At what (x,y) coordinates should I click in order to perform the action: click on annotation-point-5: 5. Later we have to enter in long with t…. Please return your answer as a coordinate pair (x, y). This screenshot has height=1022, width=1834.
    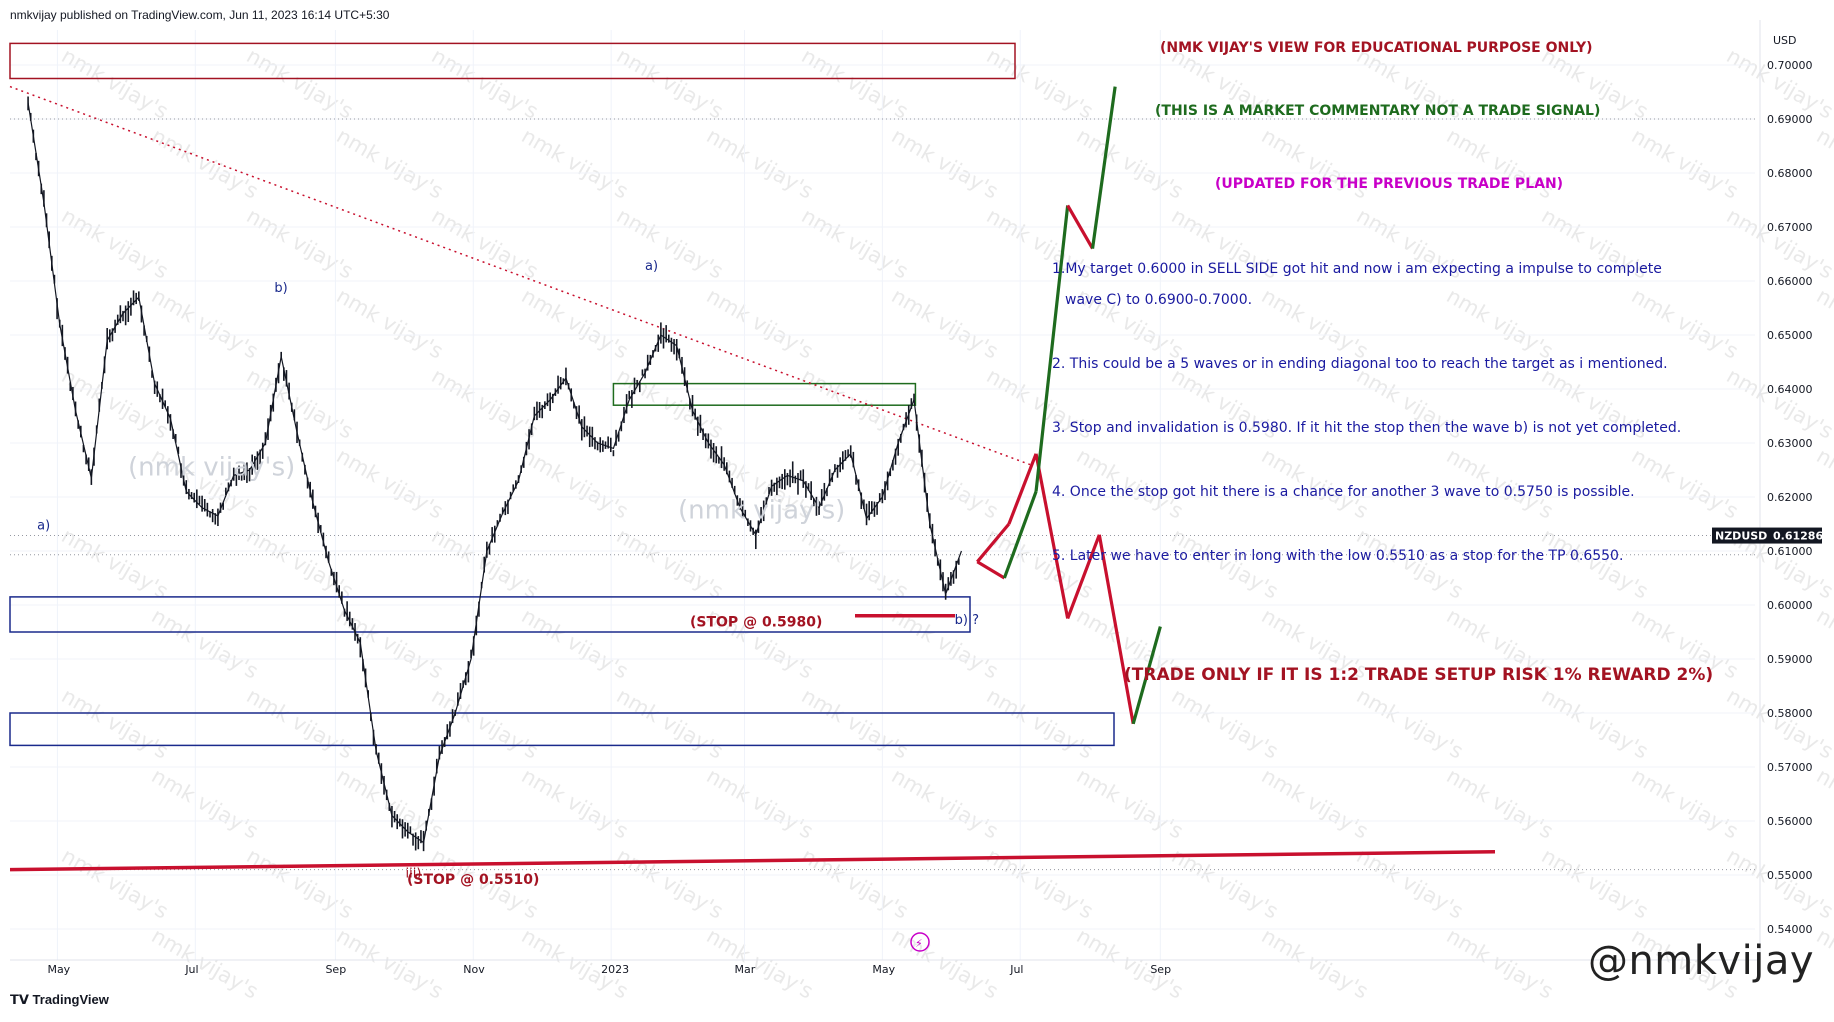
    Looking at the image, I should click on (1337, 556).